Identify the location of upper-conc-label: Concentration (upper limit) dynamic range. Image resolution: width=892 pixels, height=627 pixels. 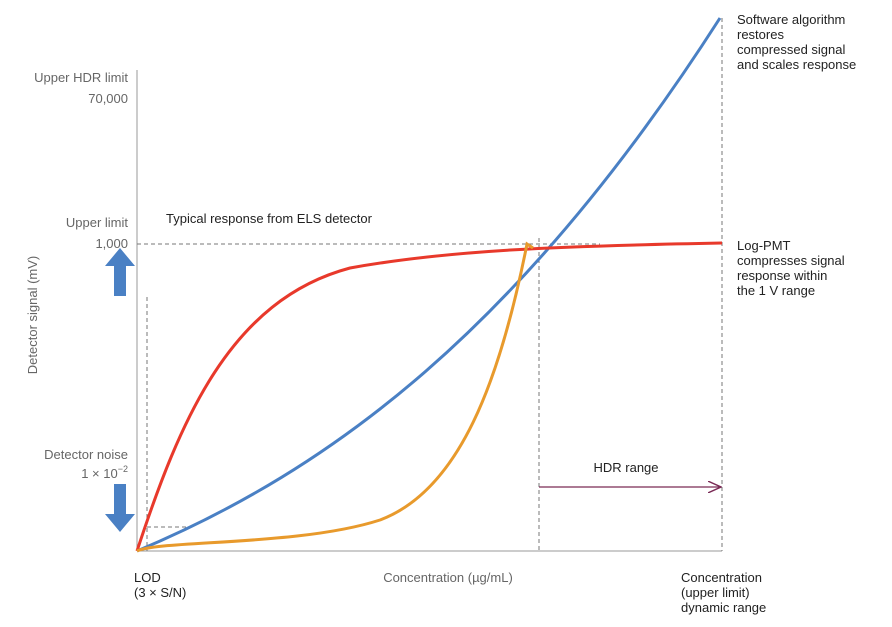
(723, 592).